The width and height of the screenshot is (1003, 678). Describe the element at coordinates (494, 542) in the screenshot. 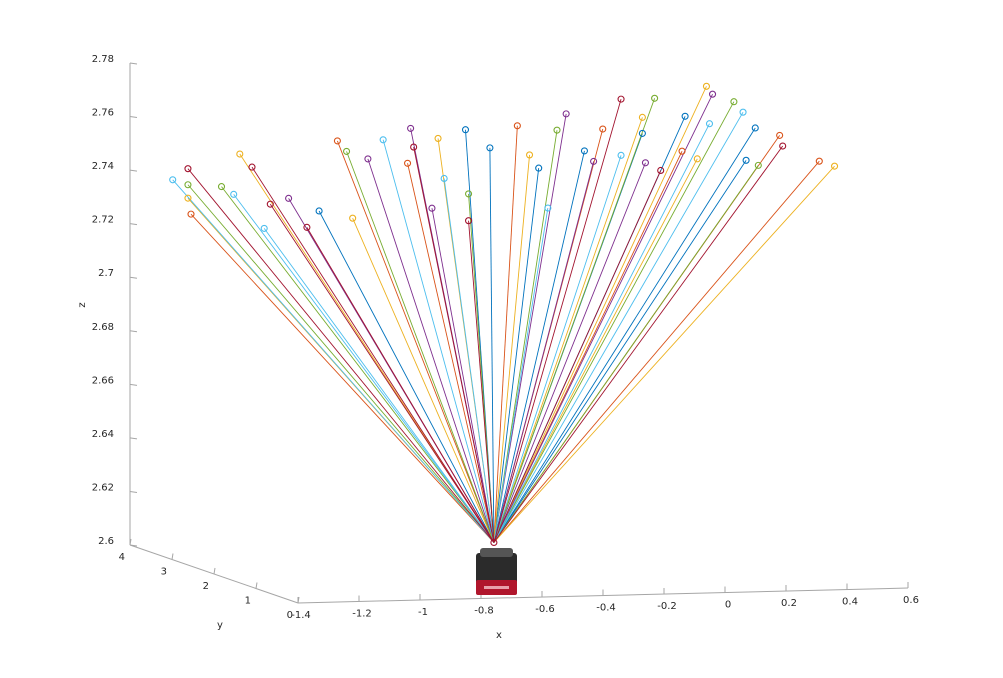

I see `origin-point` at that location.